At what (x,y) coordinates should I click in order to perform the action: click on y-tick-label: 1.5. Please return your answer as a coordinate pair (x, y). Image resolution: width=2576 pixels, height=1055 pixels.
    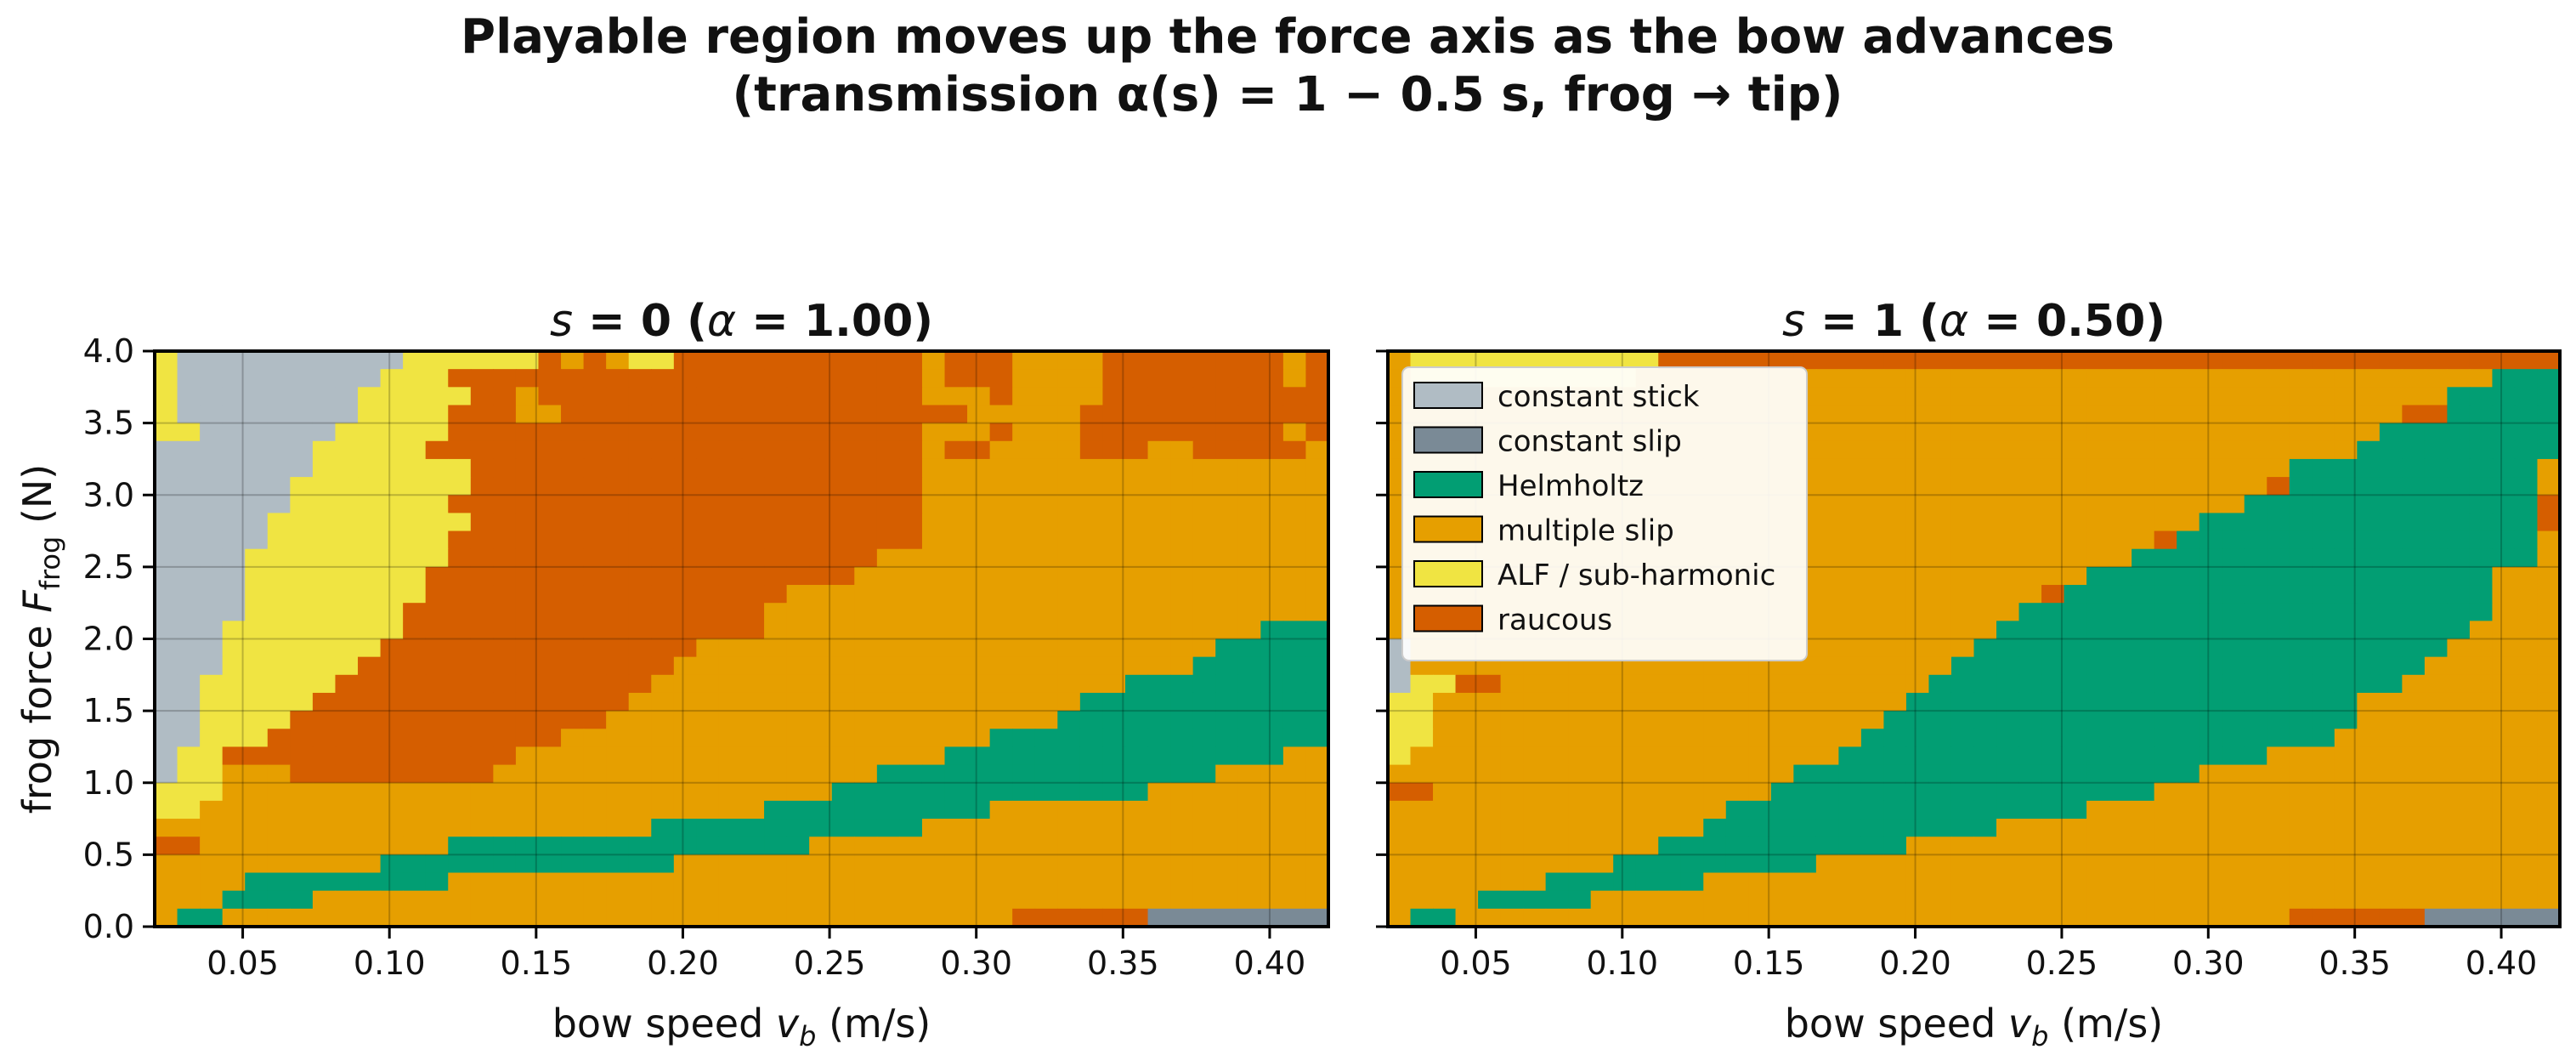
    Looking at the image, I should click on (108, 710).